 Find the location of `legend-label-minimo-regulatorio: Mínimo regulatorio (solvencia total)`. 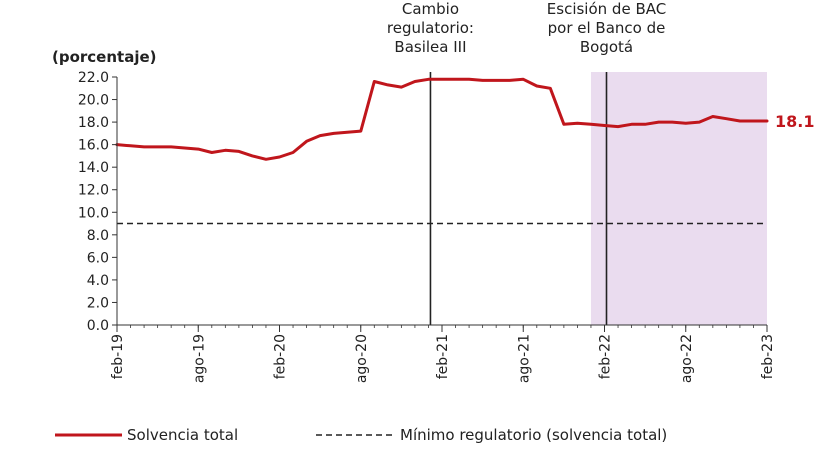

legend-label-minimo-regulatorio: Mínimo regulatorio (solvencia total) is located at coordinates (533, 435).